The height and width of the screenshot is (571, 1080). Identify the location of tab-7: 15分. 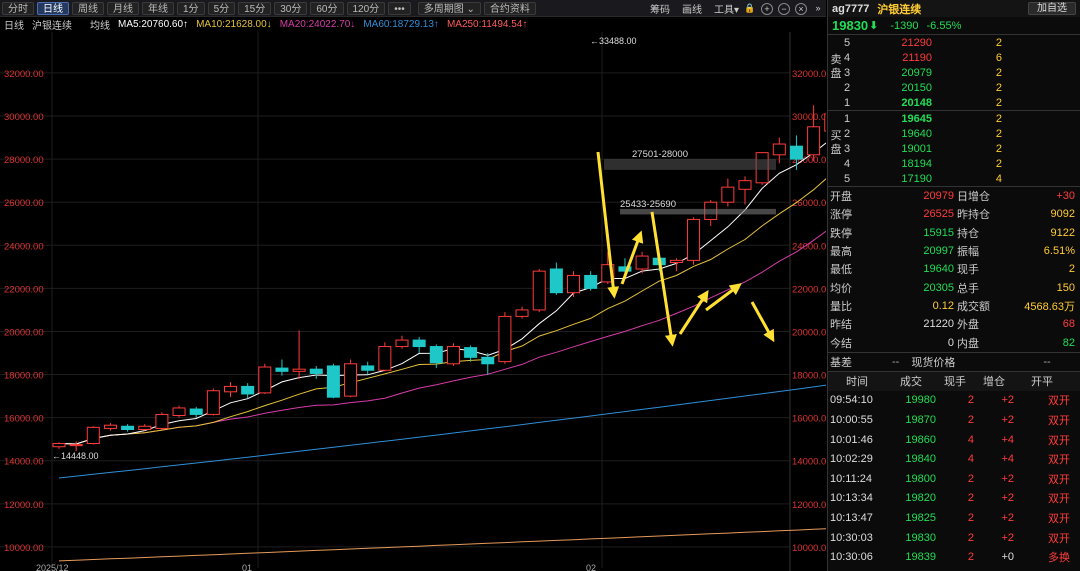
(255, 8).